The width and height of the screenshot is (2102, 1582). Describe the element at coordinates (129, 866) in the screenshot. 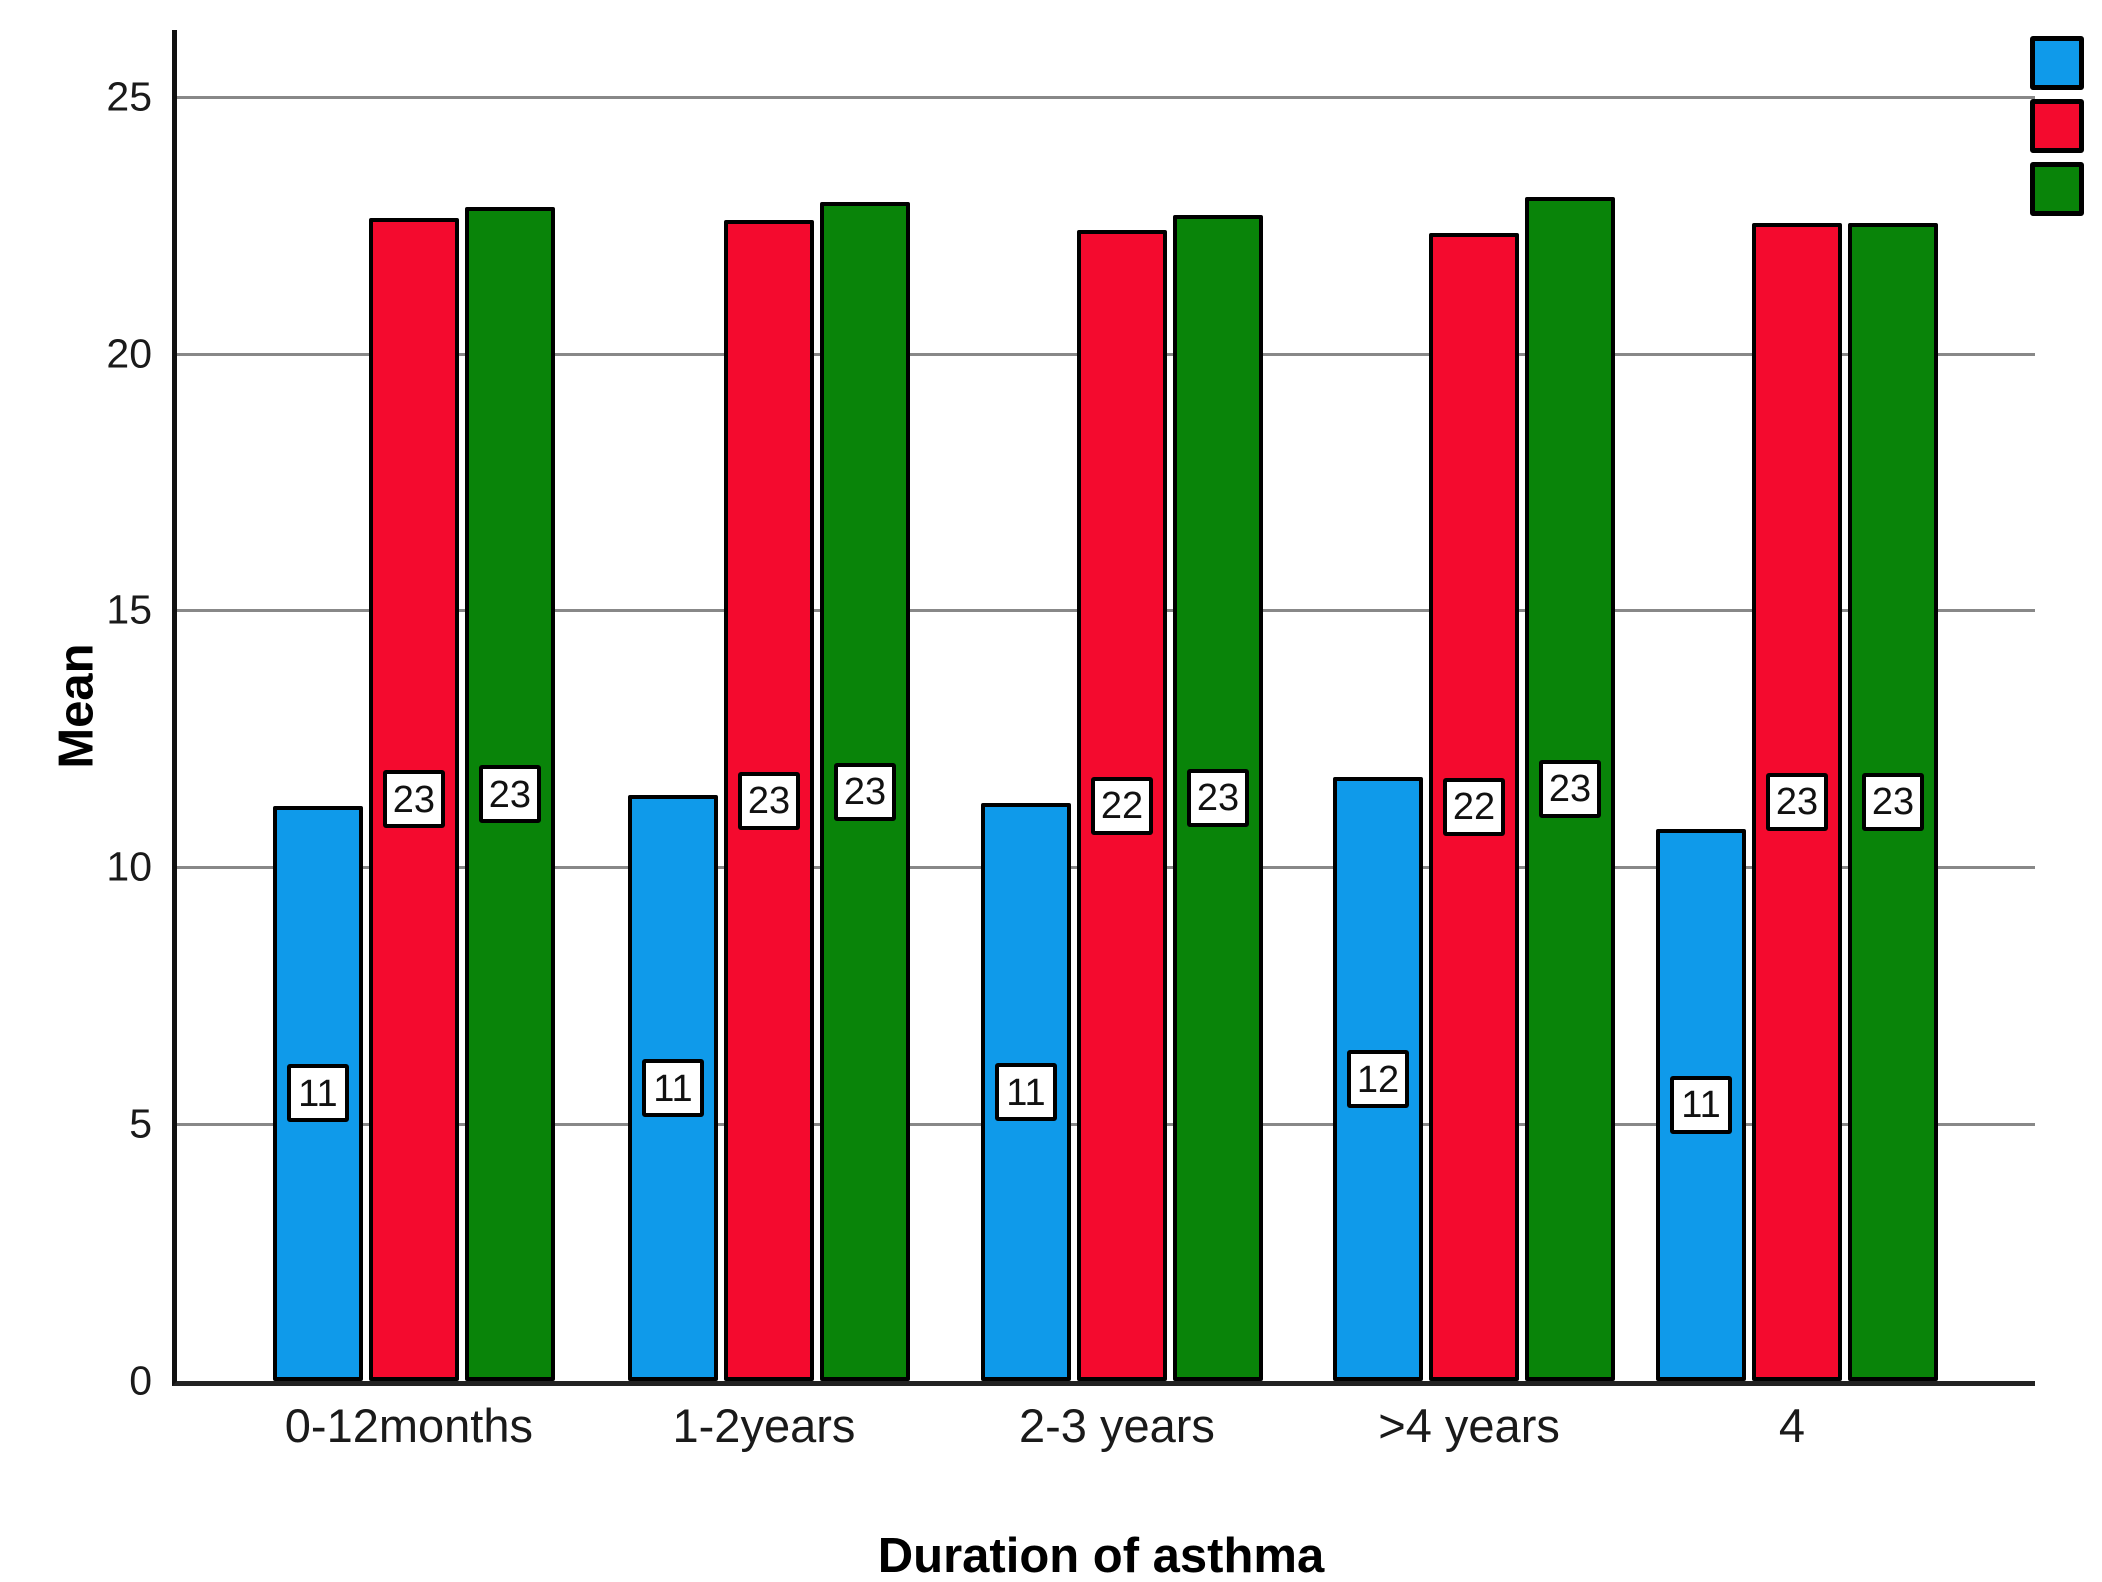

I see `y-tick-label: 10` at that location.